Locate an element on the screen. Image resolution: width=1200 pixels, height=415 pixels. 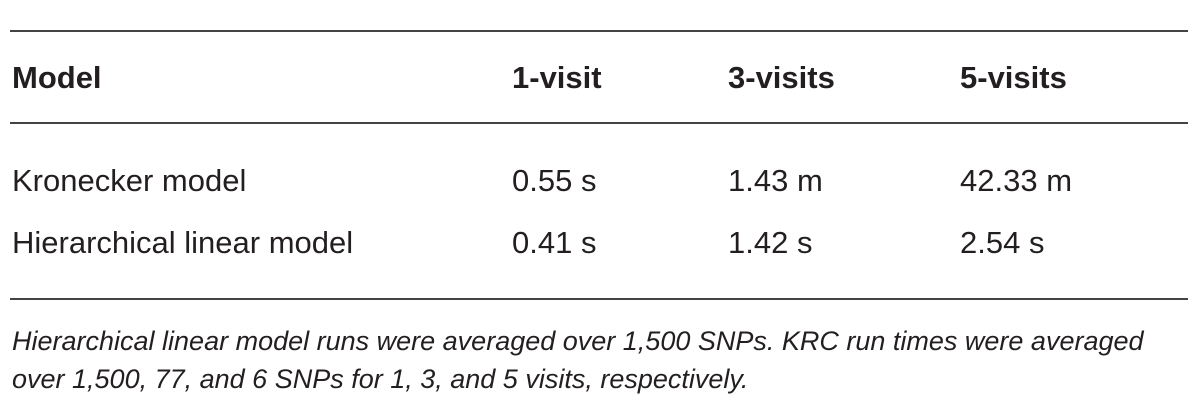
header-cell: 3-visits is located at coordinates (781, 77).